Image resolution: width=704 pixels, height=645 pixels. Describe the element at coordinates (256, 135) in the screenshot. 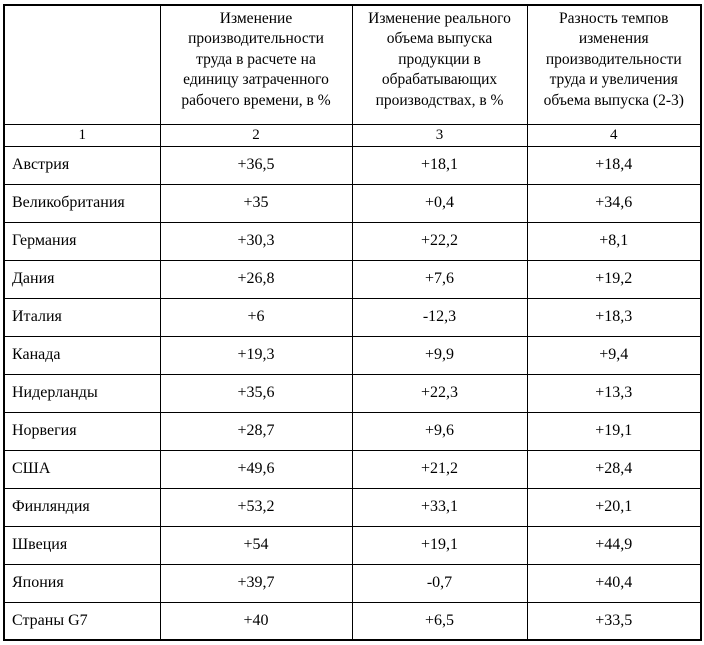

I see `column-number: 2` at that location.